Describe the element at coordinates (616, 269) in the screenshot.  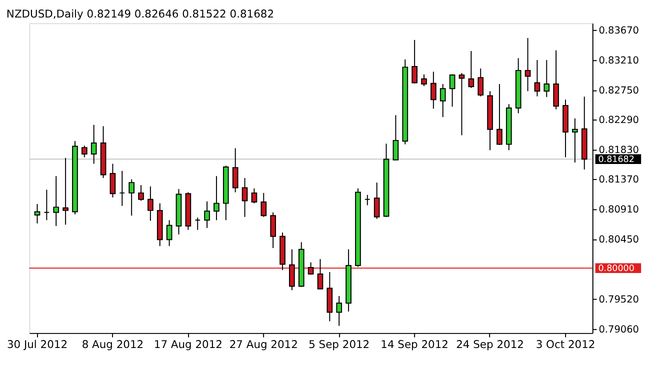
I see `ref-line-label: 0.80000` at that location.